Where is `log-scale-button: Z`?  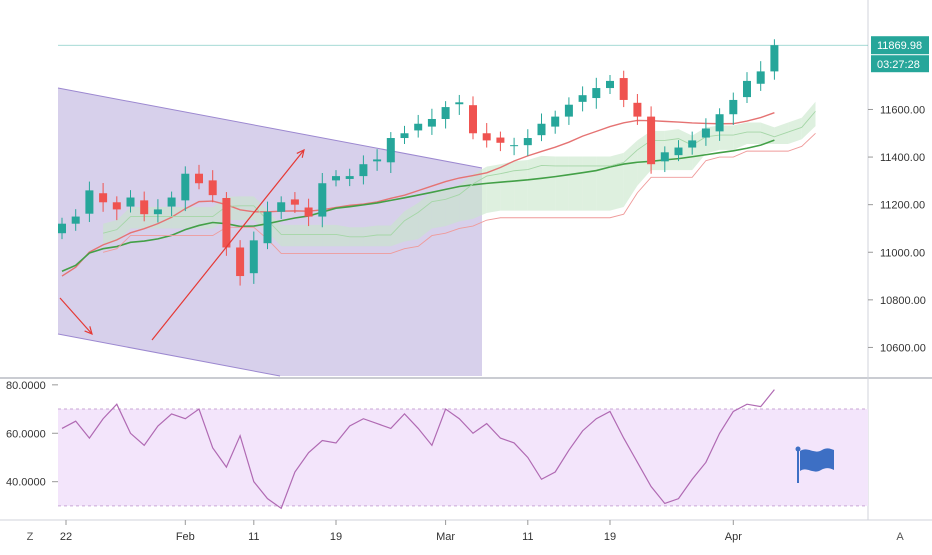 log-scale-button: Z is located at coordinates (30, 537).